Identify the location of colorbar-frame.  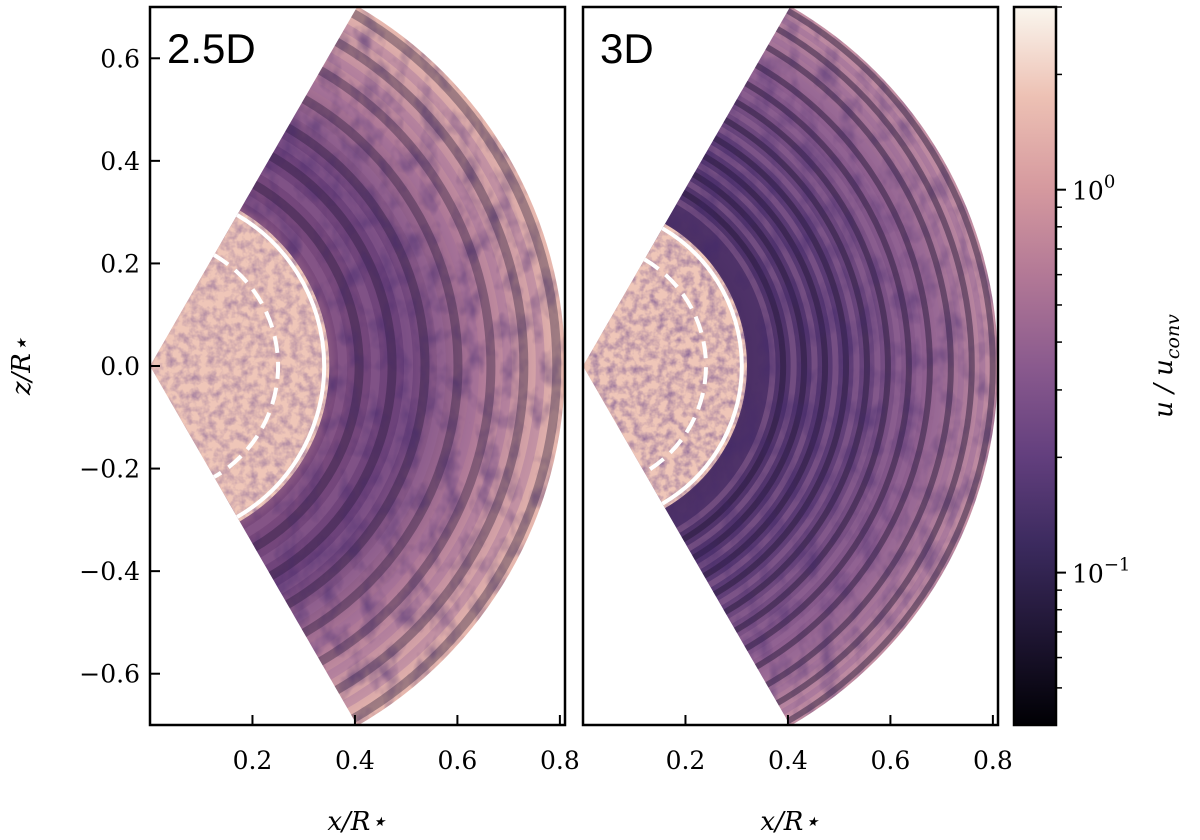
(1035, 366).